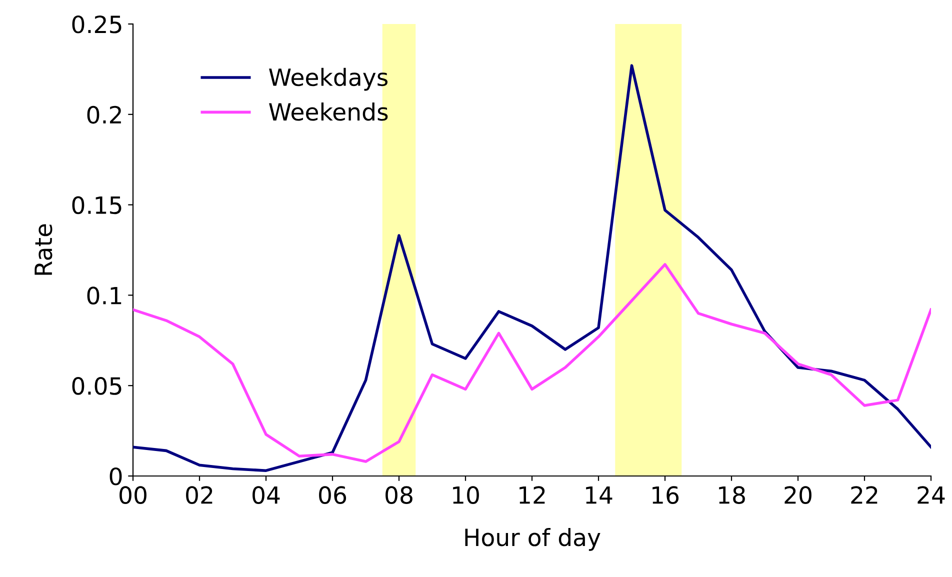  I want to click on x-tick-label: 18, so click(732, 495).